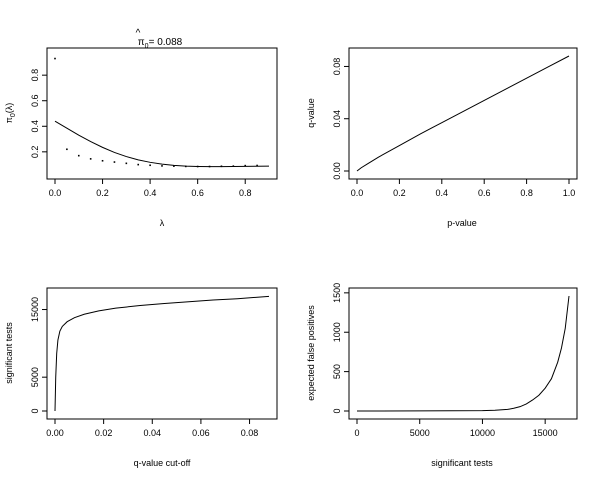 This screenshot has width=600, height=480. Describe the element at coordinates (35, 377) in the screenshot. I see `y-tick-label: 5000` at that location.